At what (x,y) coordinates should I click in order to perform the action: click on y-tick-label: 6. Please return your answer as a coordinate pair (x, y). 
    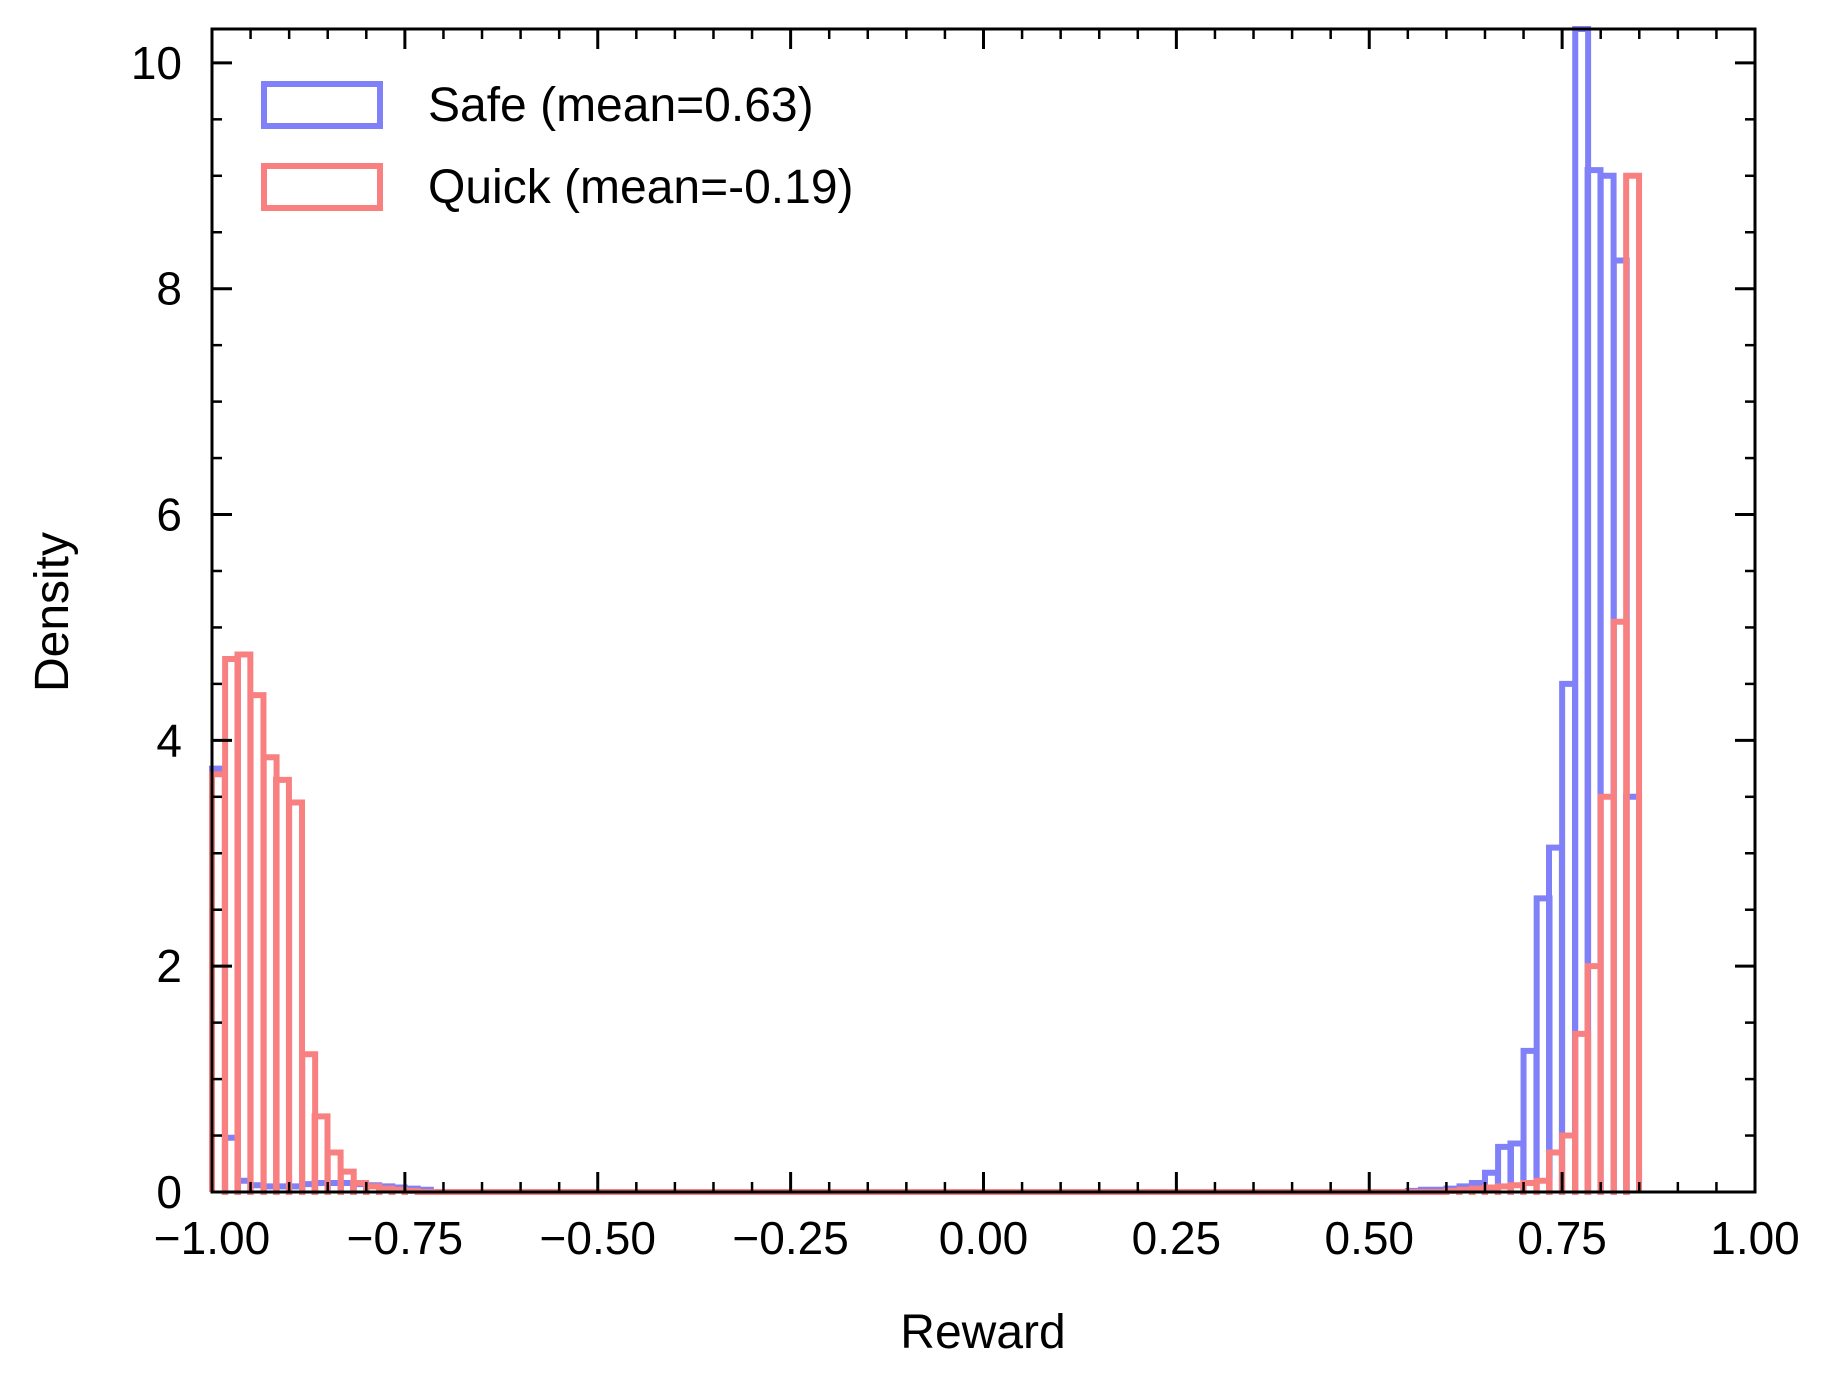
    Looking at the image, I should click on (169, 515).